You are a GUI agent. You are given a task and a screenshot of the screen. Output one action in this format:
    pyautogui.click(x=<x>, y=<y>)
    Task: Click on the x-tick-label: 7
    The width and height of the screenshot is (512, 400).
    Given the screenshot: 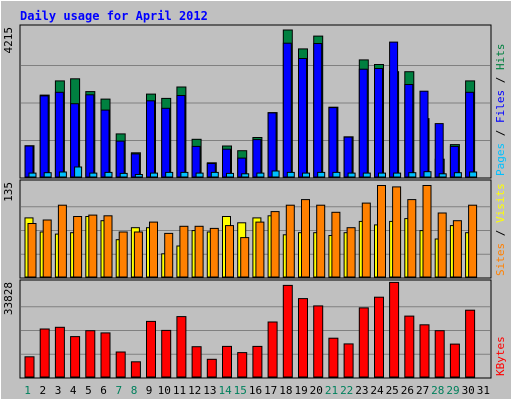 What is the action you would take?
    pyautogui.click(x=118, y=390)
    